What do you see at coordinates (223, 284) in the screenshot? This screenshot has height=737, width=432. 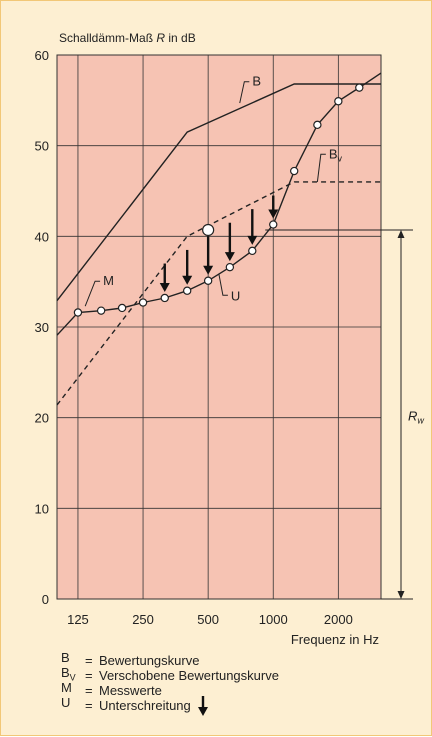 I see `shortfall-label-u-leader` at bounding box center [223, 284].